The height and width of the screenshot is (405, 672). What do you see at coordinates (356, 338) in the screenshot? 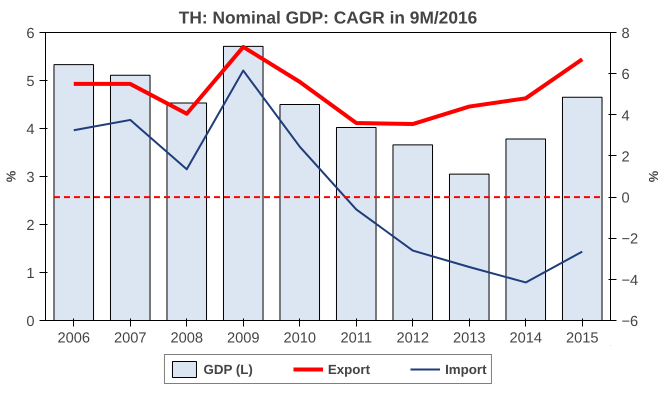
I see `x-tick-label: 2011` at bounding box center [356, 338].